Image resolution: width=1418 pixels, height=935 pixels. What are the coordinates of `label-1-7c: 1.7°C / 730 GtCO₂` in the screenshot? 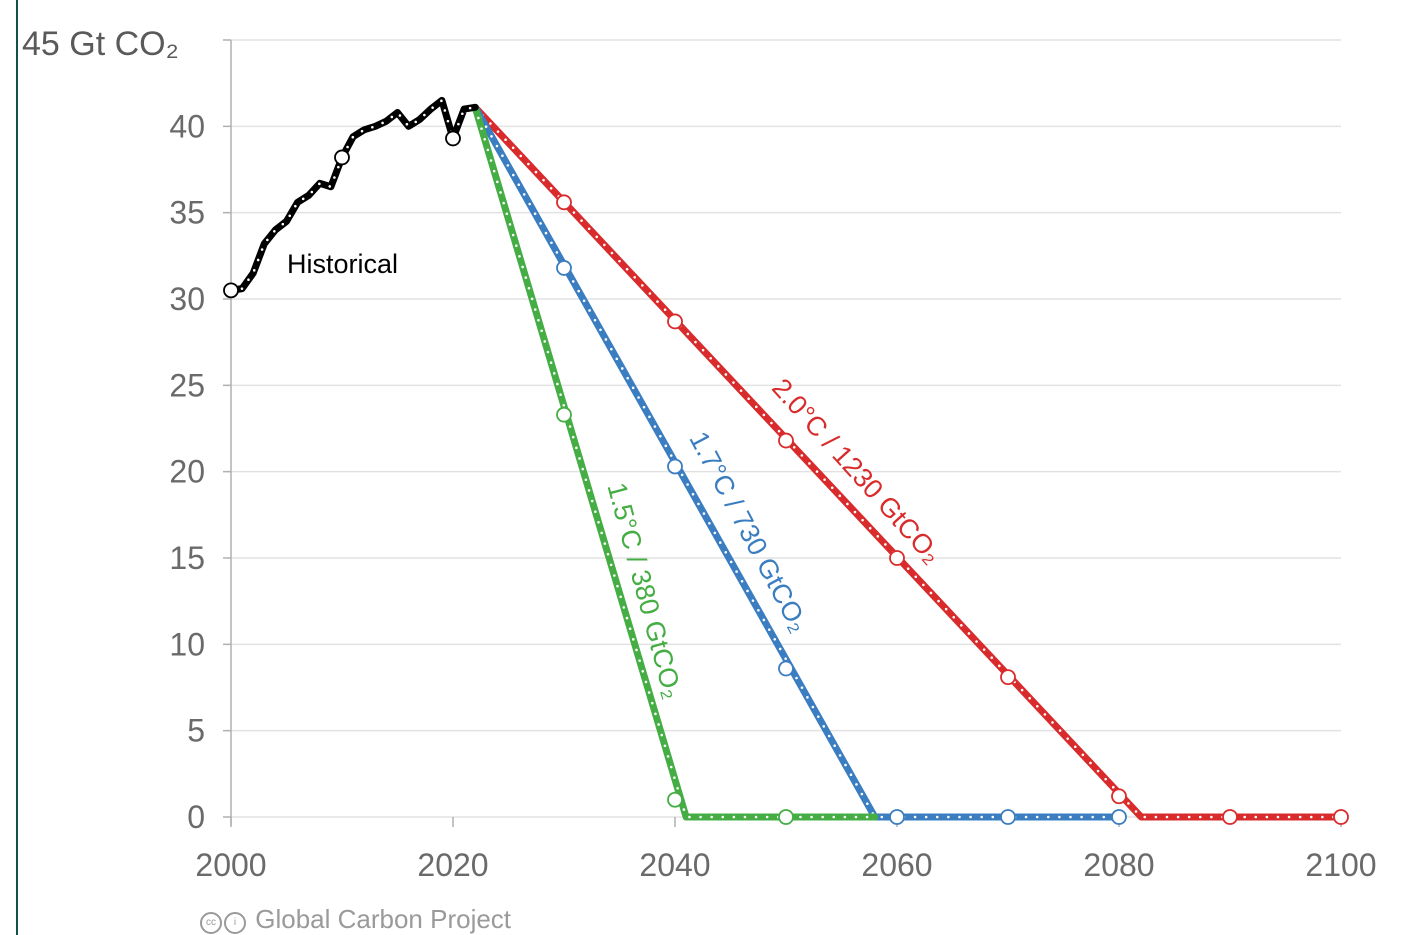 It's located at (749, 532).